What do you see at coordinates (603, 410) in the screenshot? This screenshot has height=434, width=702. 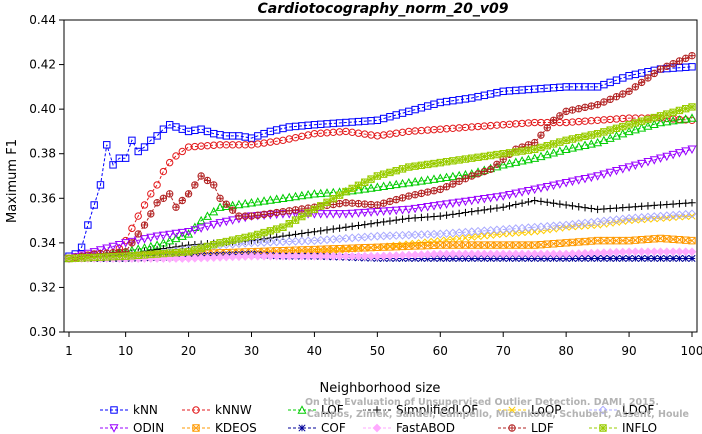 I see `legend-marker-ldof` at bounding box center [603, 410].